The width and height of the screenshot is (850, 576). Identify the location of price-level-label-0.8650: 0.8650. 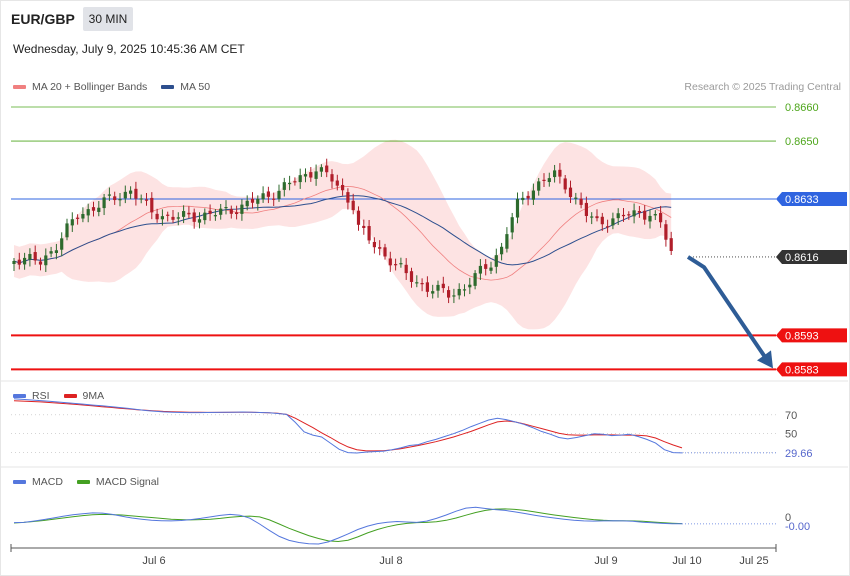
(802, 142).